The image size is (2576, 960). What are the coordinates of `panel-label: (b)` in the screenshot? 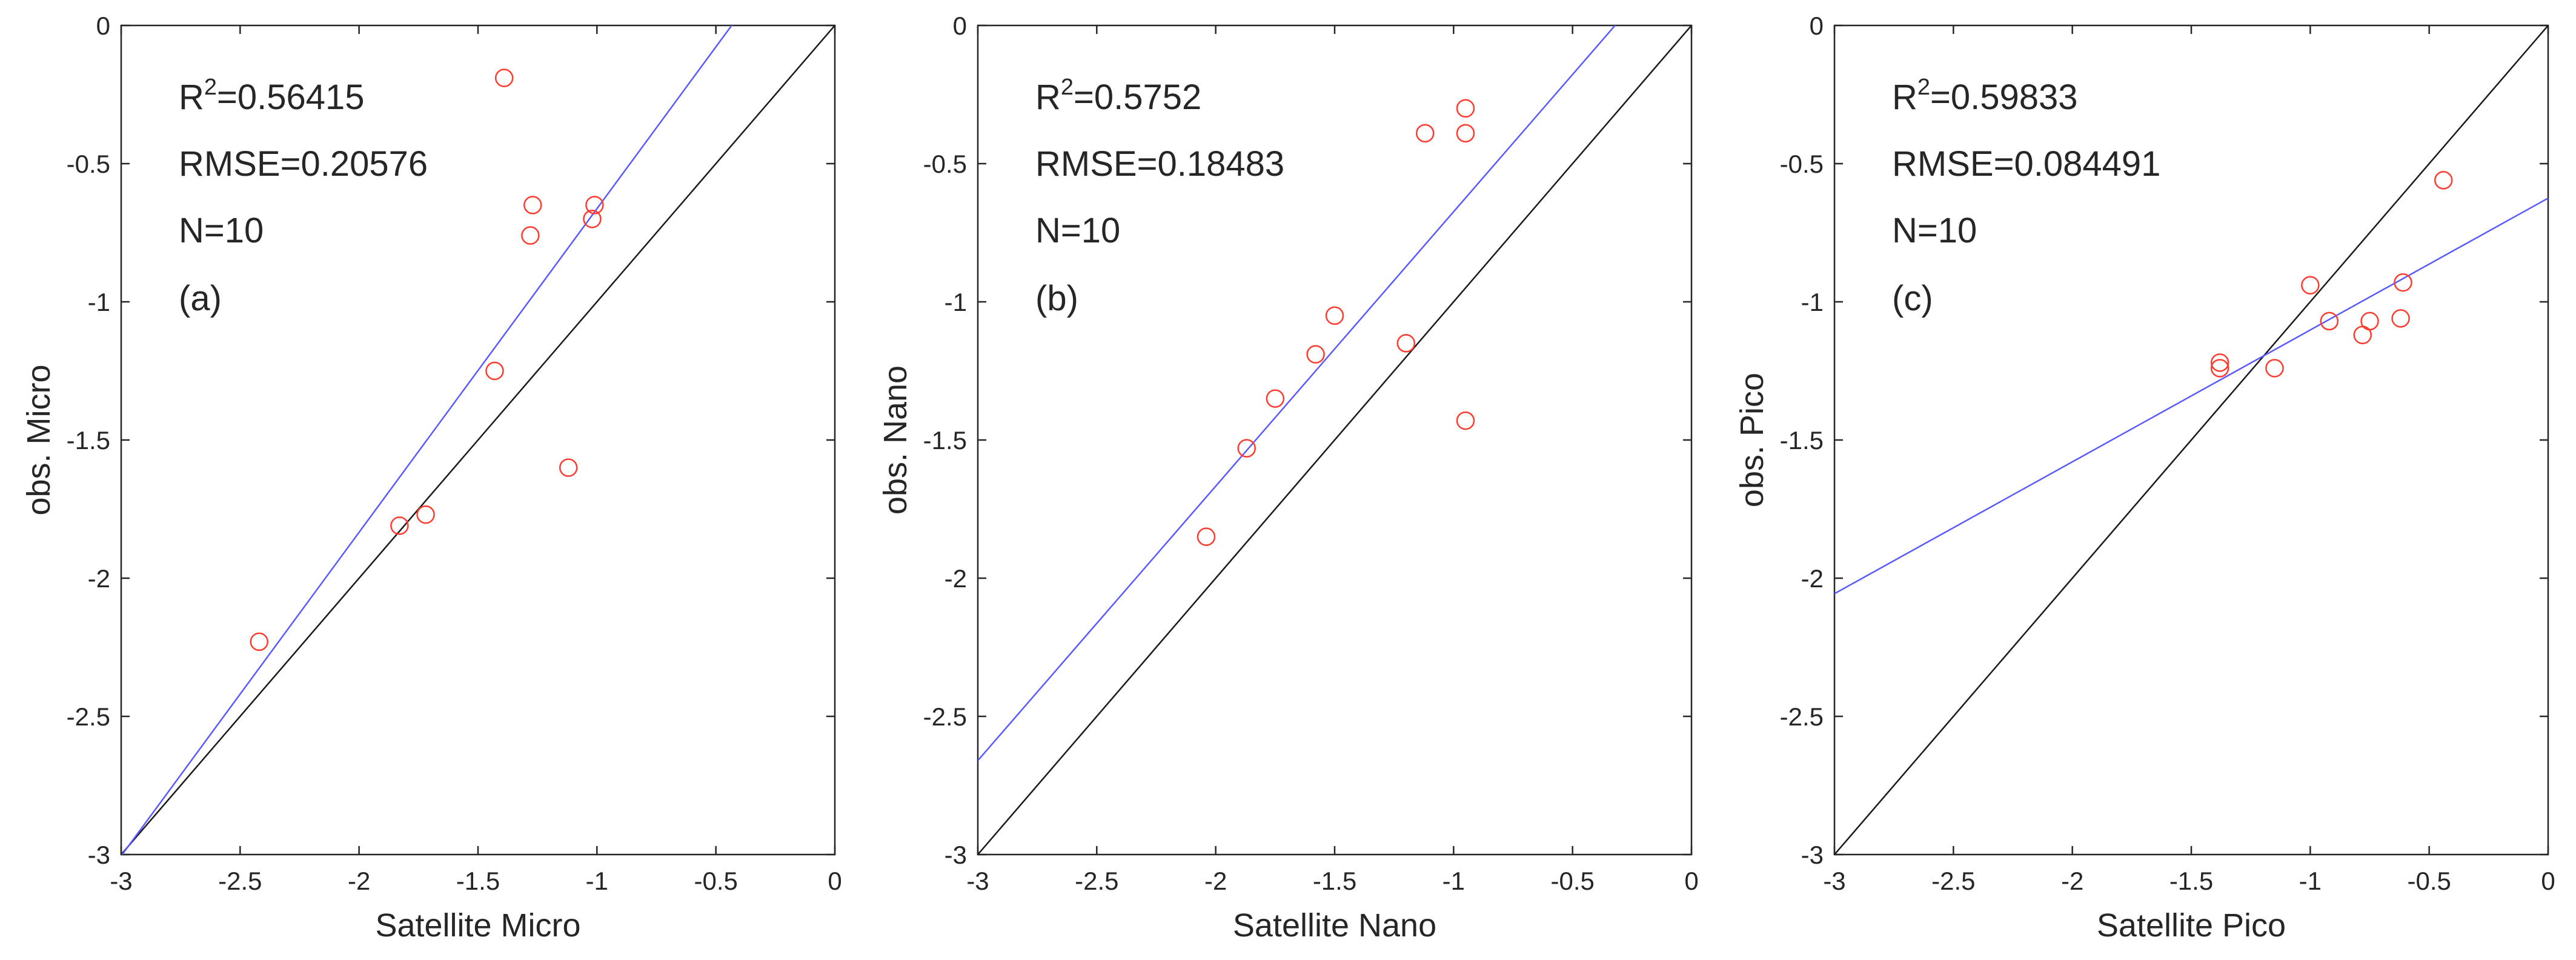 It's located at (1056, 298).